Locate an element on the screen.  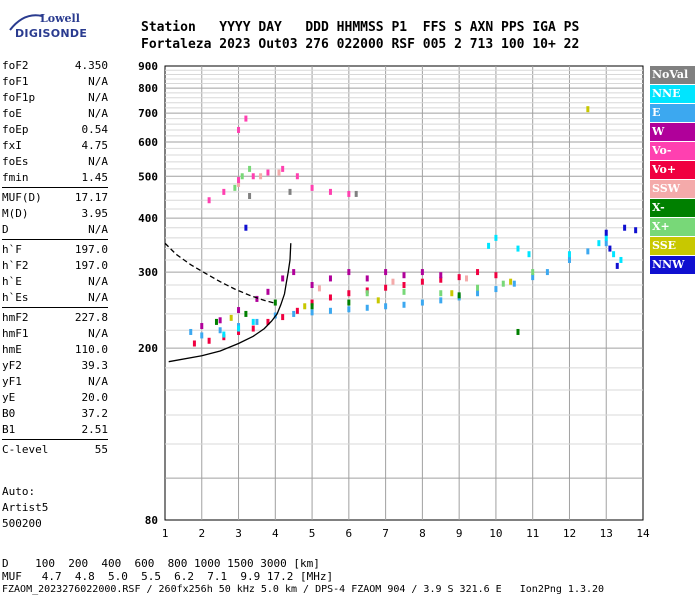
y-tick-label: 700 is located at coordinates (148, 113).